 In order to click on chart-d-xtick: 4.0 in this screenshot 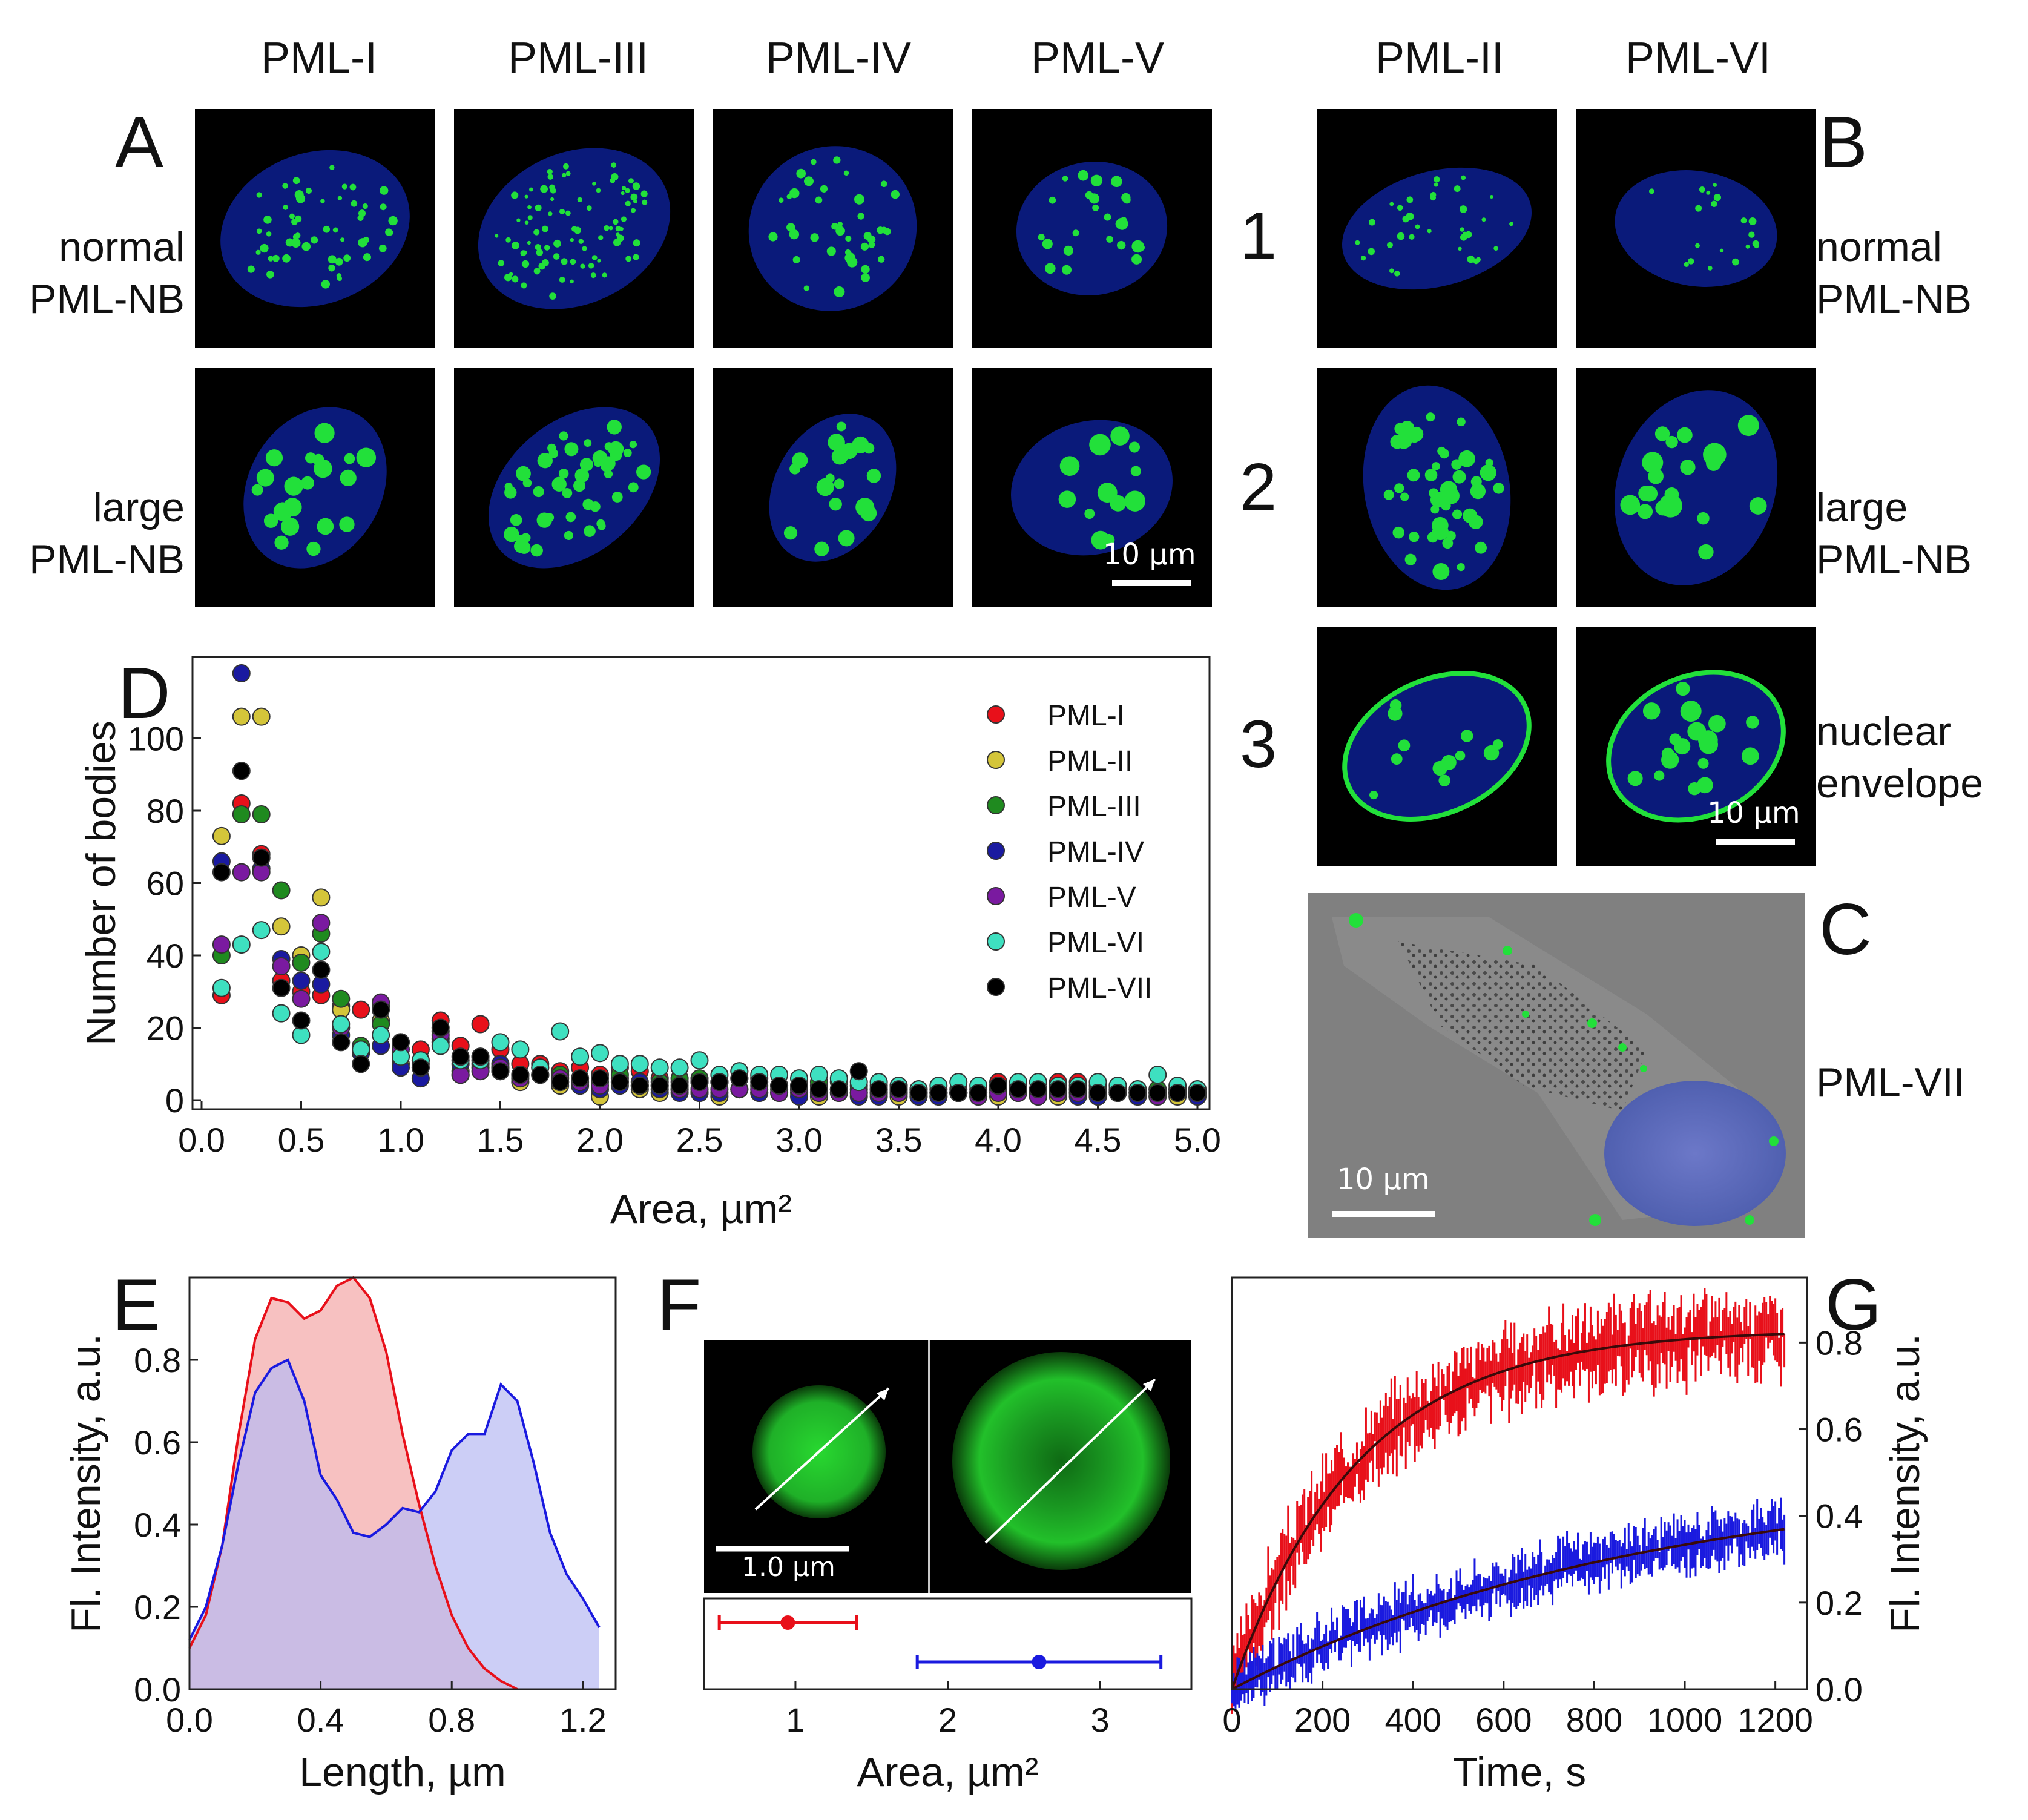, I will do `click(999, 1140)`.